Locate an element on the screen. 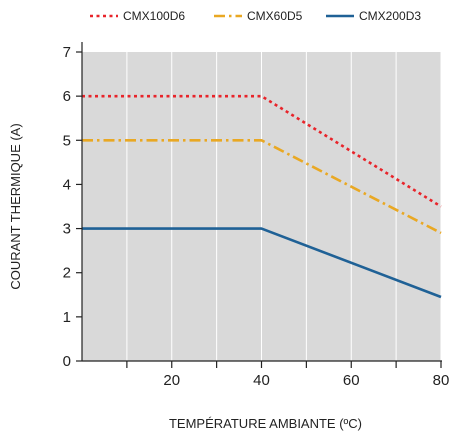  y-tick-label: 6 is located at coordinates (67, 96).